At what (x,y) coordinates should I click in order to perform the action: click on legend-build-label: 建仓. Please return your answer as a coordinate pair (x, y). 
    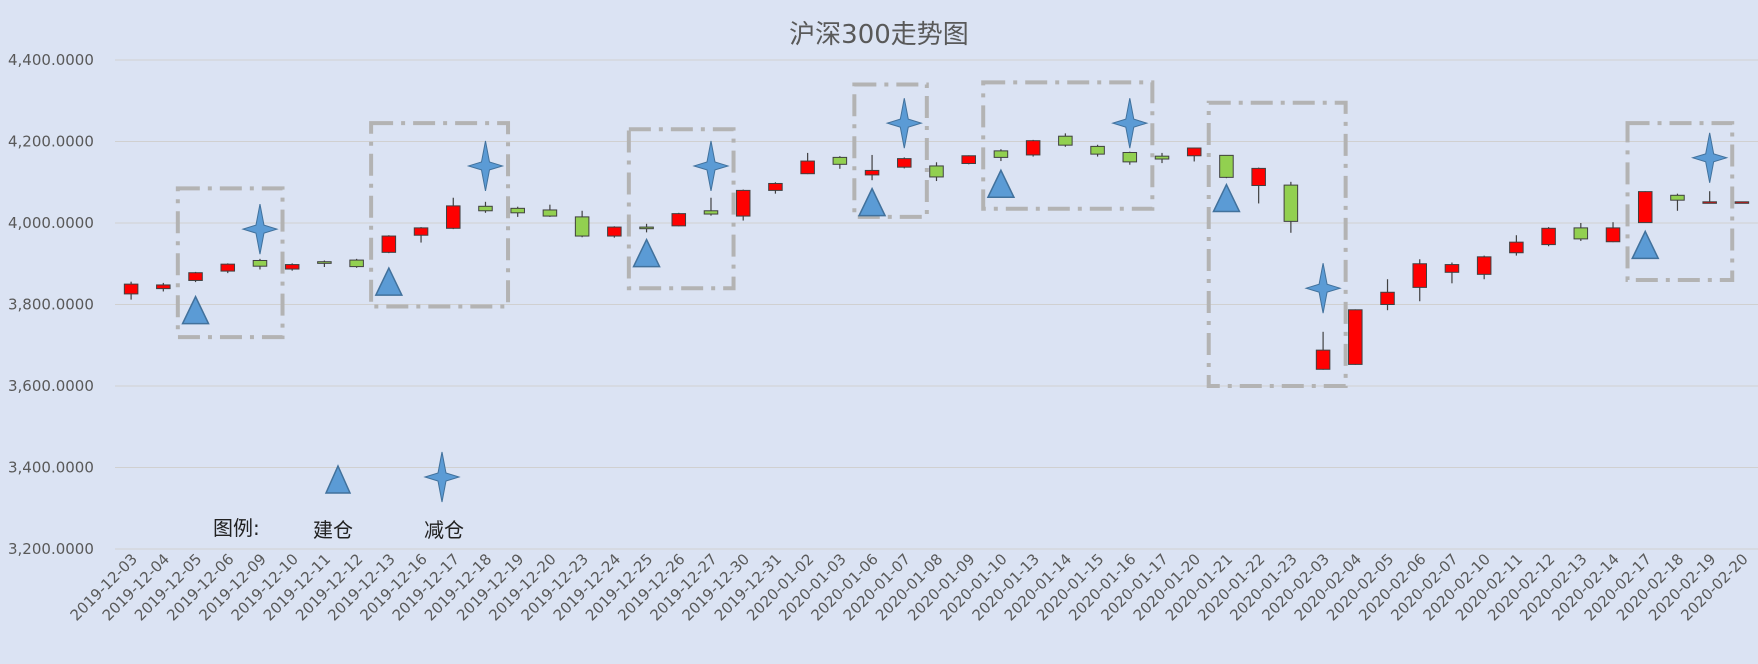
    Looking at the image, I should click on (333, 530).